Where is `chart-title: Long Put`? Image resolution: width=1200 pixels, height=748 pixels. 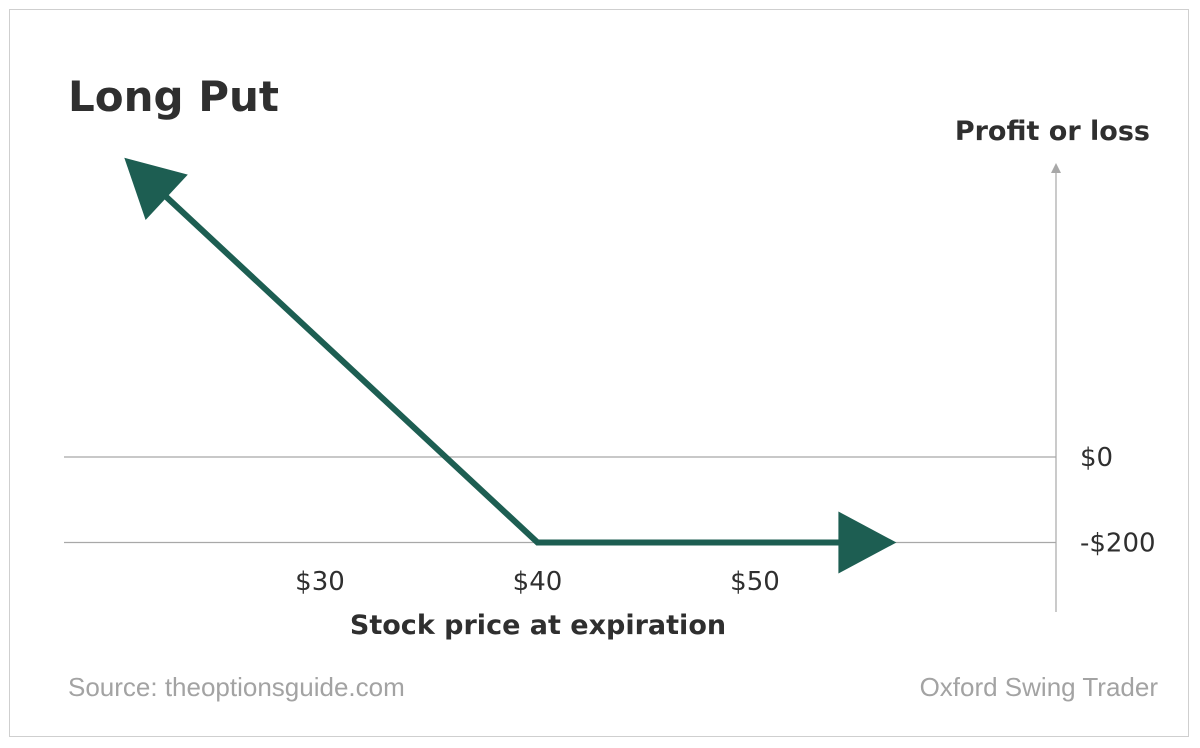 chart-title: Long Put is located at coordinates (173, 96).